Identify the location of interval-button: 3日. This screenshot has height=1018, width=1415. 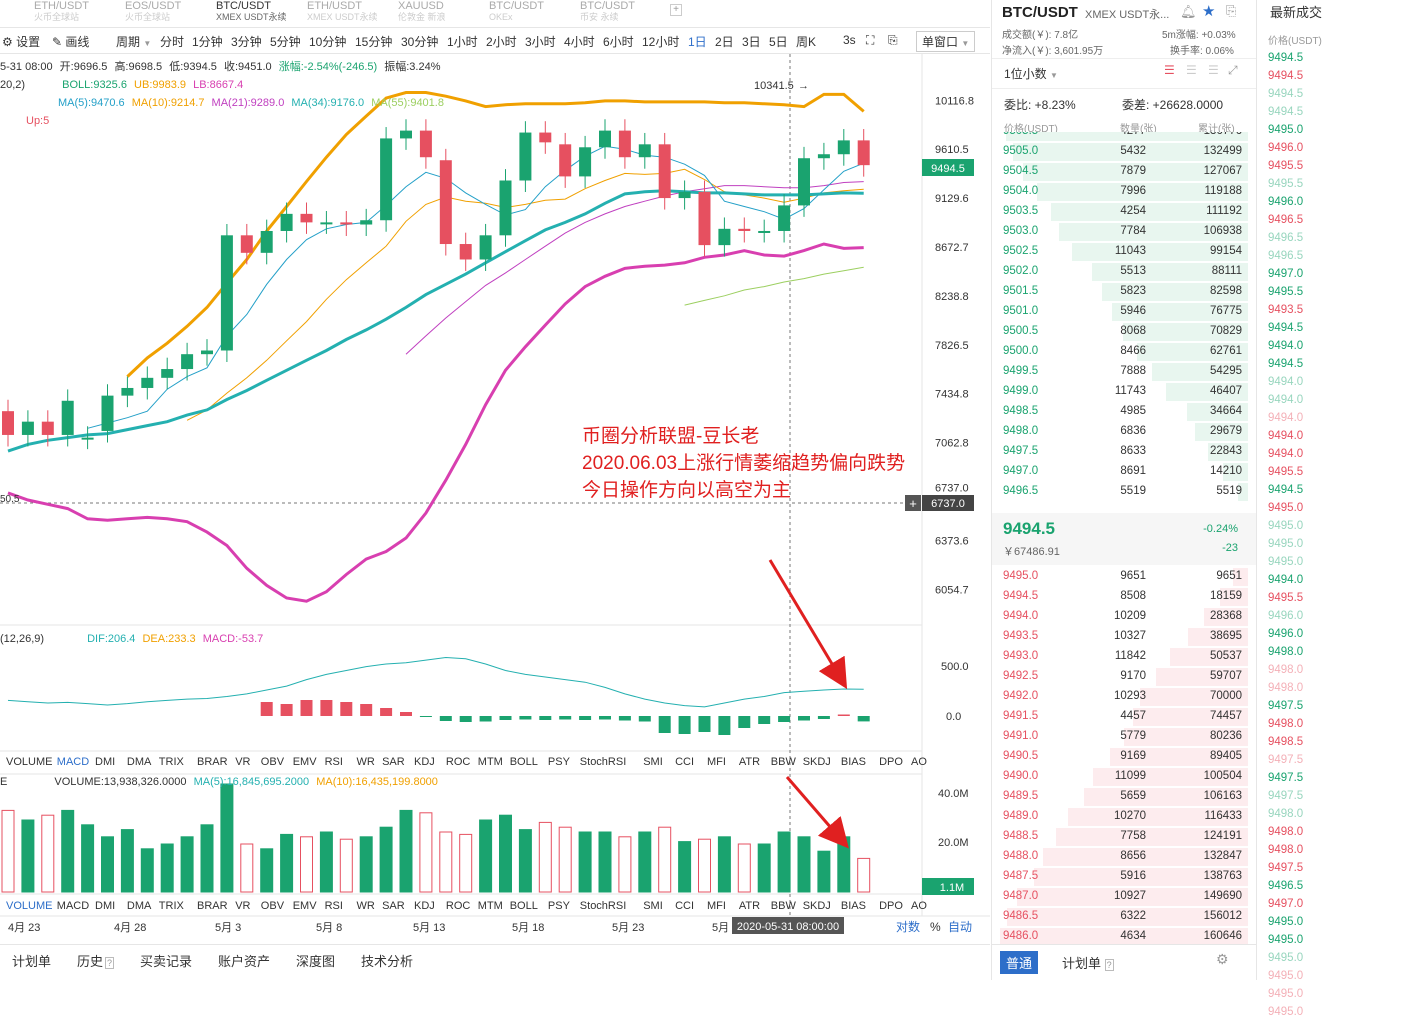
(751, 42).